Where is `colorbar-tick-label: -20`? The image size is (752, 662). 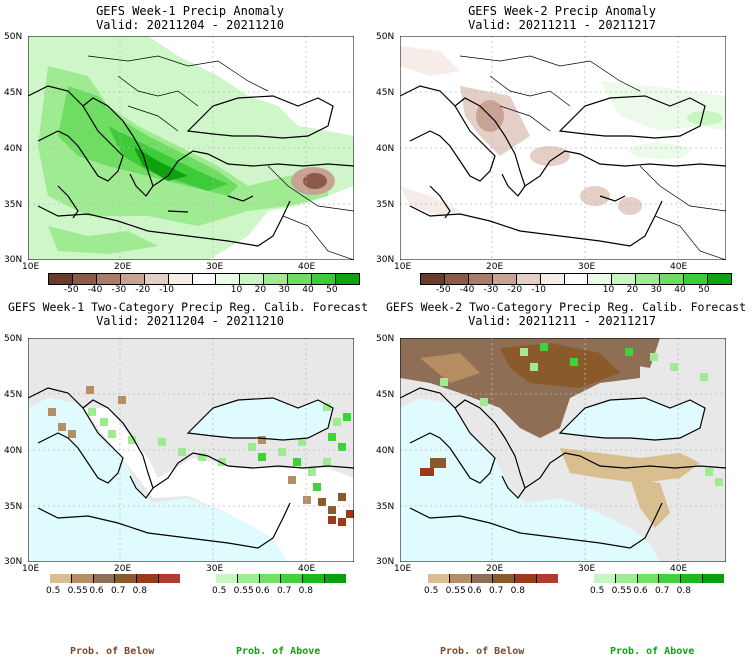 colorbar-tick-label: -20 is located at coordinates (143, 290).